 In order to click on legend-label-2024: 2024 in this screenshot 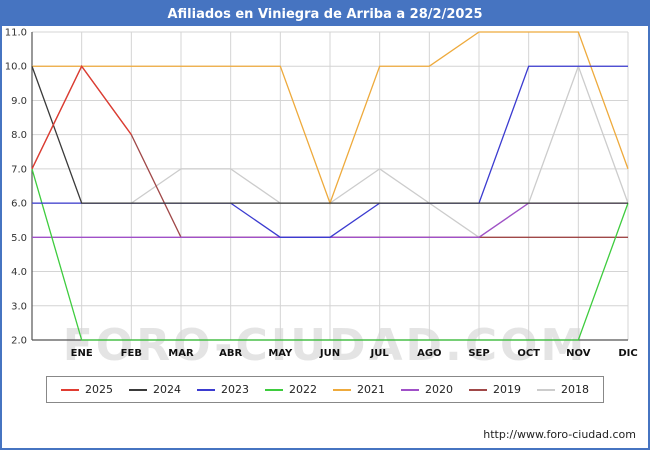, I will do `click(167, 389)`.